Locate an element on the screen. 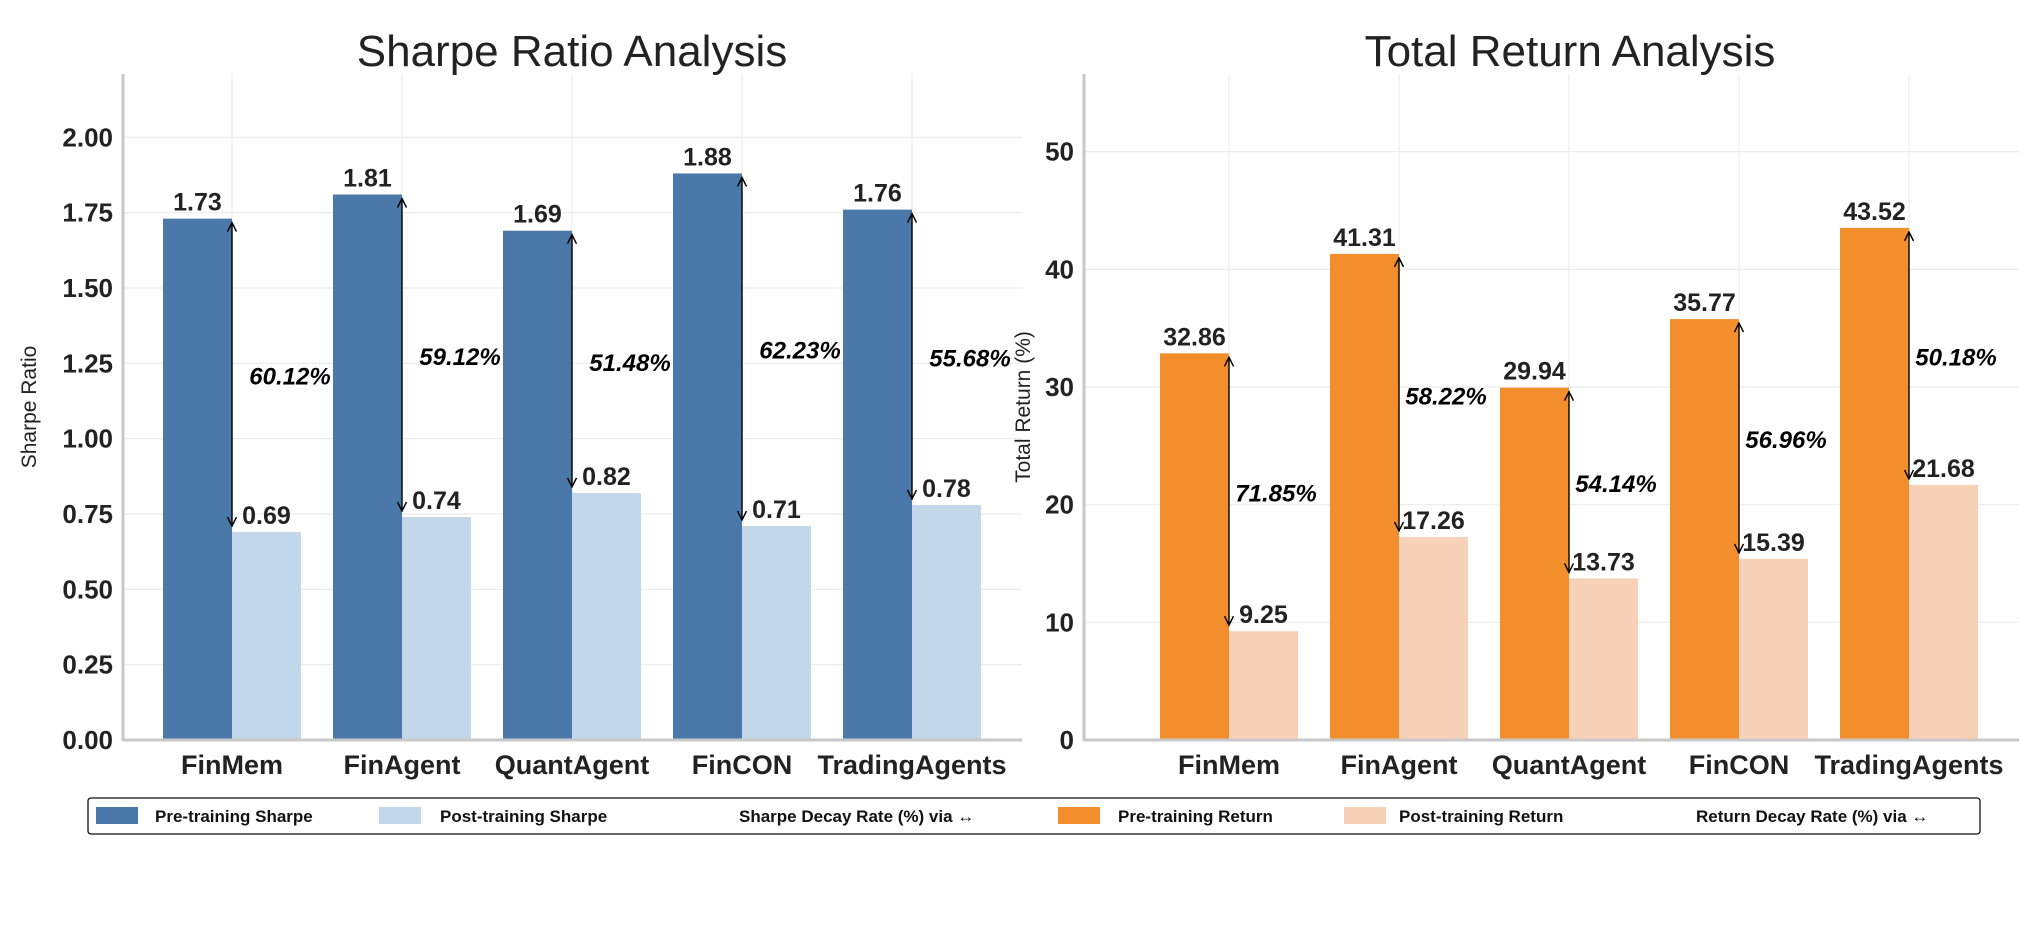 The height and width of the screenshot is (936, 2032). decay-rate-label: 50.18% is located at coordinates (1955, 357).